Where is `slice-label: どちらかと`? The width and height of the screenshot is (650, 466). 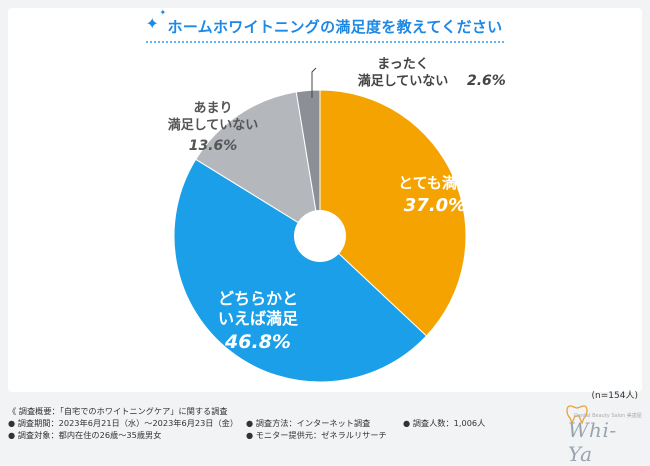 slice-label: どちらかと is located at coordinates (258, 298).